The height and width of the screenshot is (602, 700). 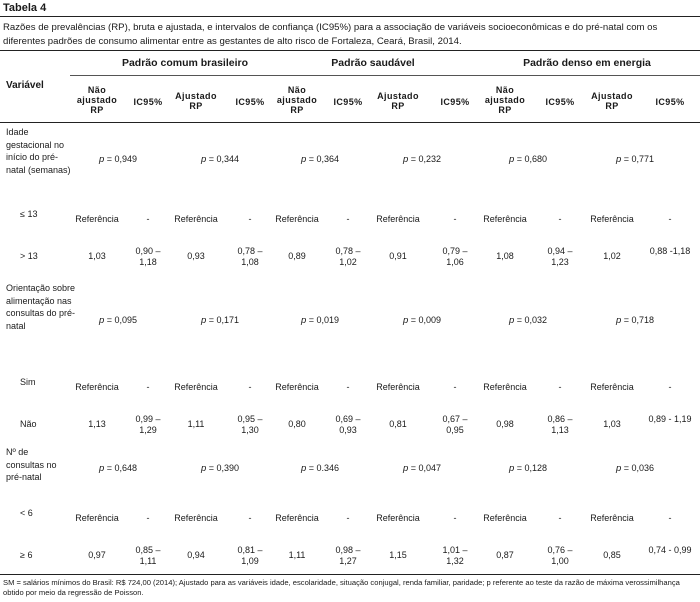 What do you see at coordinates (612, 256) in the screenshot?
I see `table-cell: 1,02` at bounding box center [612, 256].